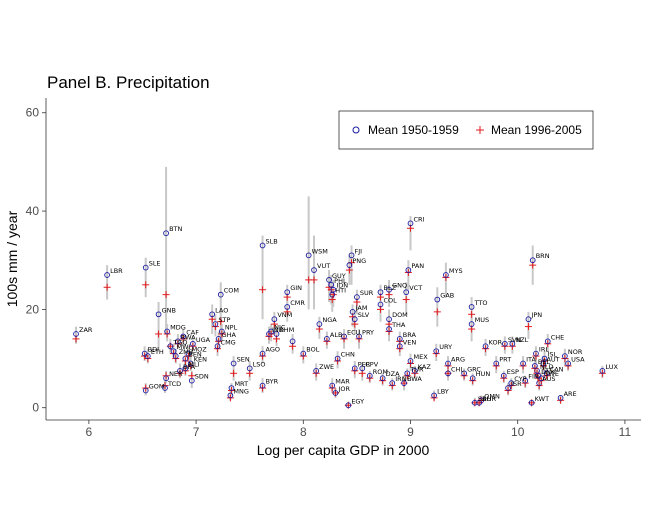 The image size is (652, 532). What do you see at coordinates (483, 374) in the screenshot?
I see `point-label: HUN` at bounding box center [483, 374].